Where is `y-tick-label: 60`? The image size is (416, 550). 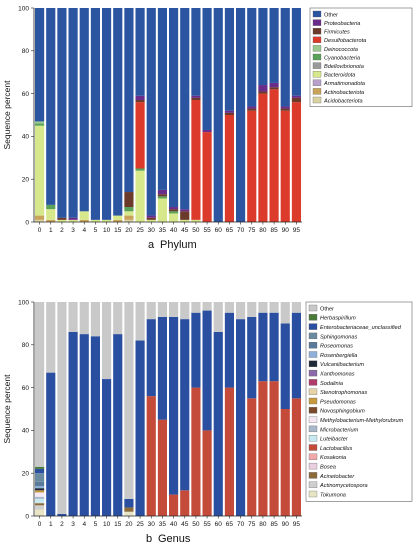
y-tick-label: 60 is located at coordinates (26, 94).